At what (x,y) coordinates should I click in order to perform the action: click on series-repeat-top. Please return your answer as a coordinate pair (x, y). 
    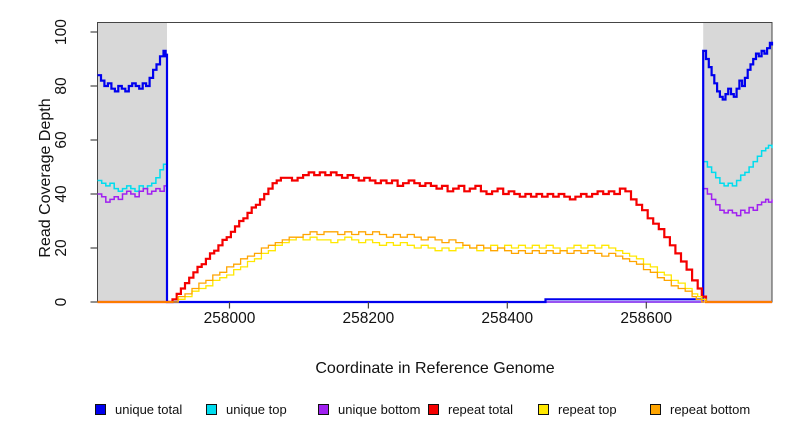
    Looking at the image, I should click on (434, 269).